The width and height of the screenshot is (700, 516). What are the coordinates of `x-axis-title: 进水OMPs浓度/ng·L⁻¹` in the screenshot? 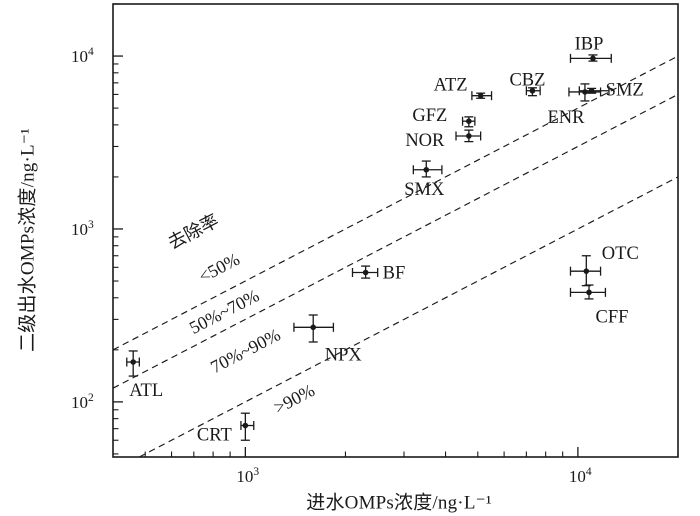 It's located at (399, 503).